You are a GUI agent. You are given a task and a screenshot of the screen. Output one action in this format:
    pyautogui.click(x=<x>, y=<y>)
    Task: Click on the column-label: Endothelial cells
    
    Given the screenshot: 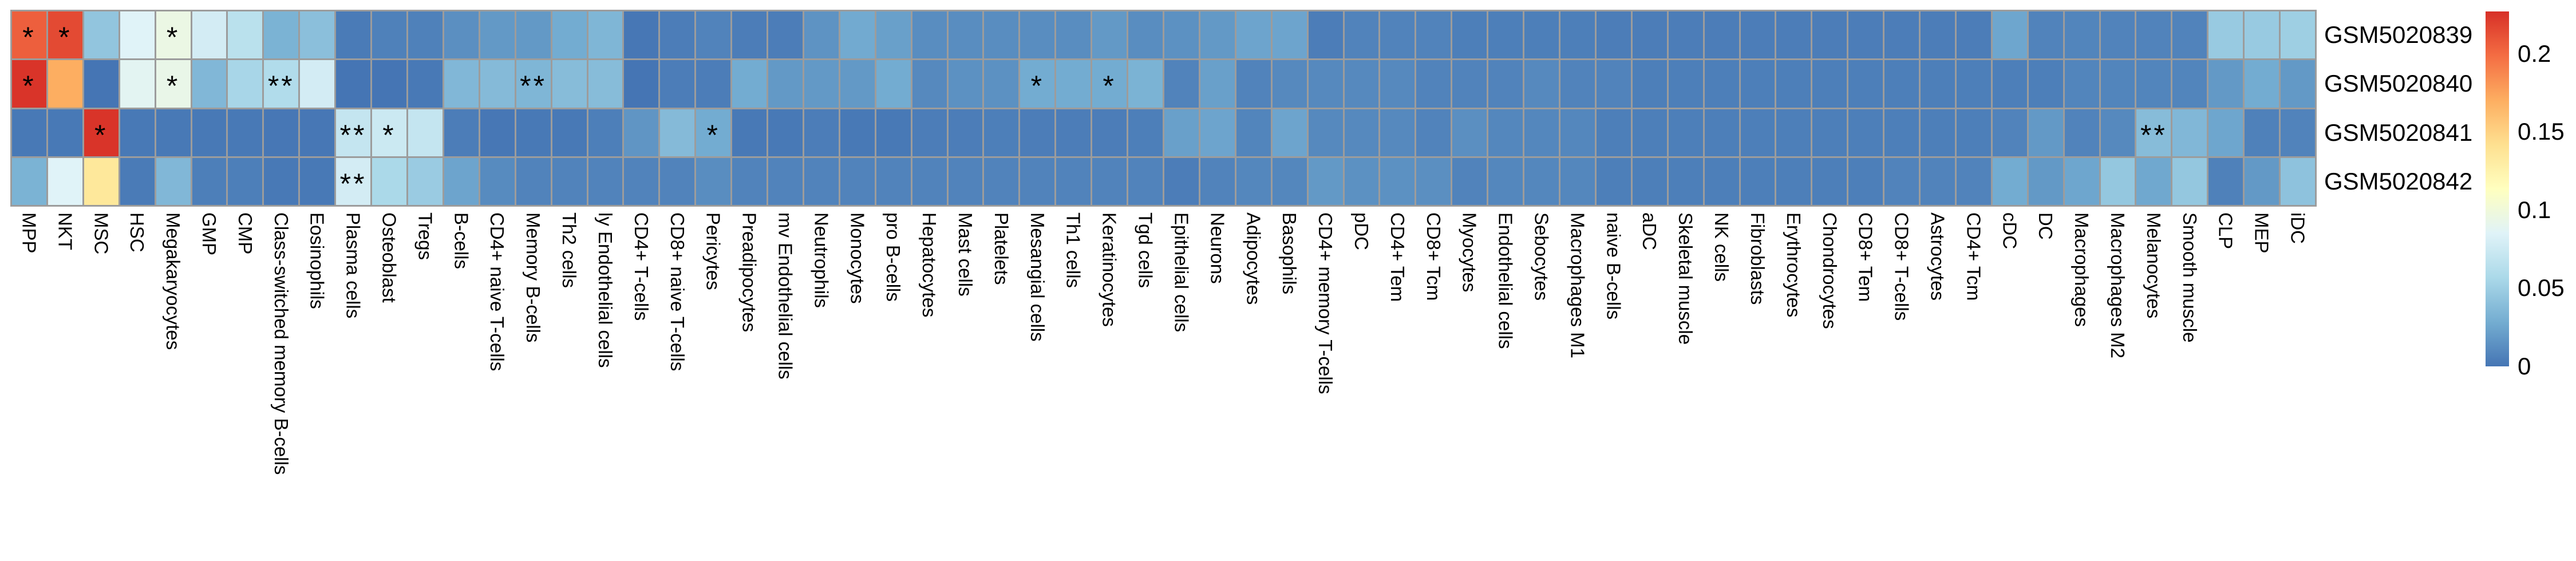 What is the action you would take?
    pyautogui.click(x=1505, y=280)
    